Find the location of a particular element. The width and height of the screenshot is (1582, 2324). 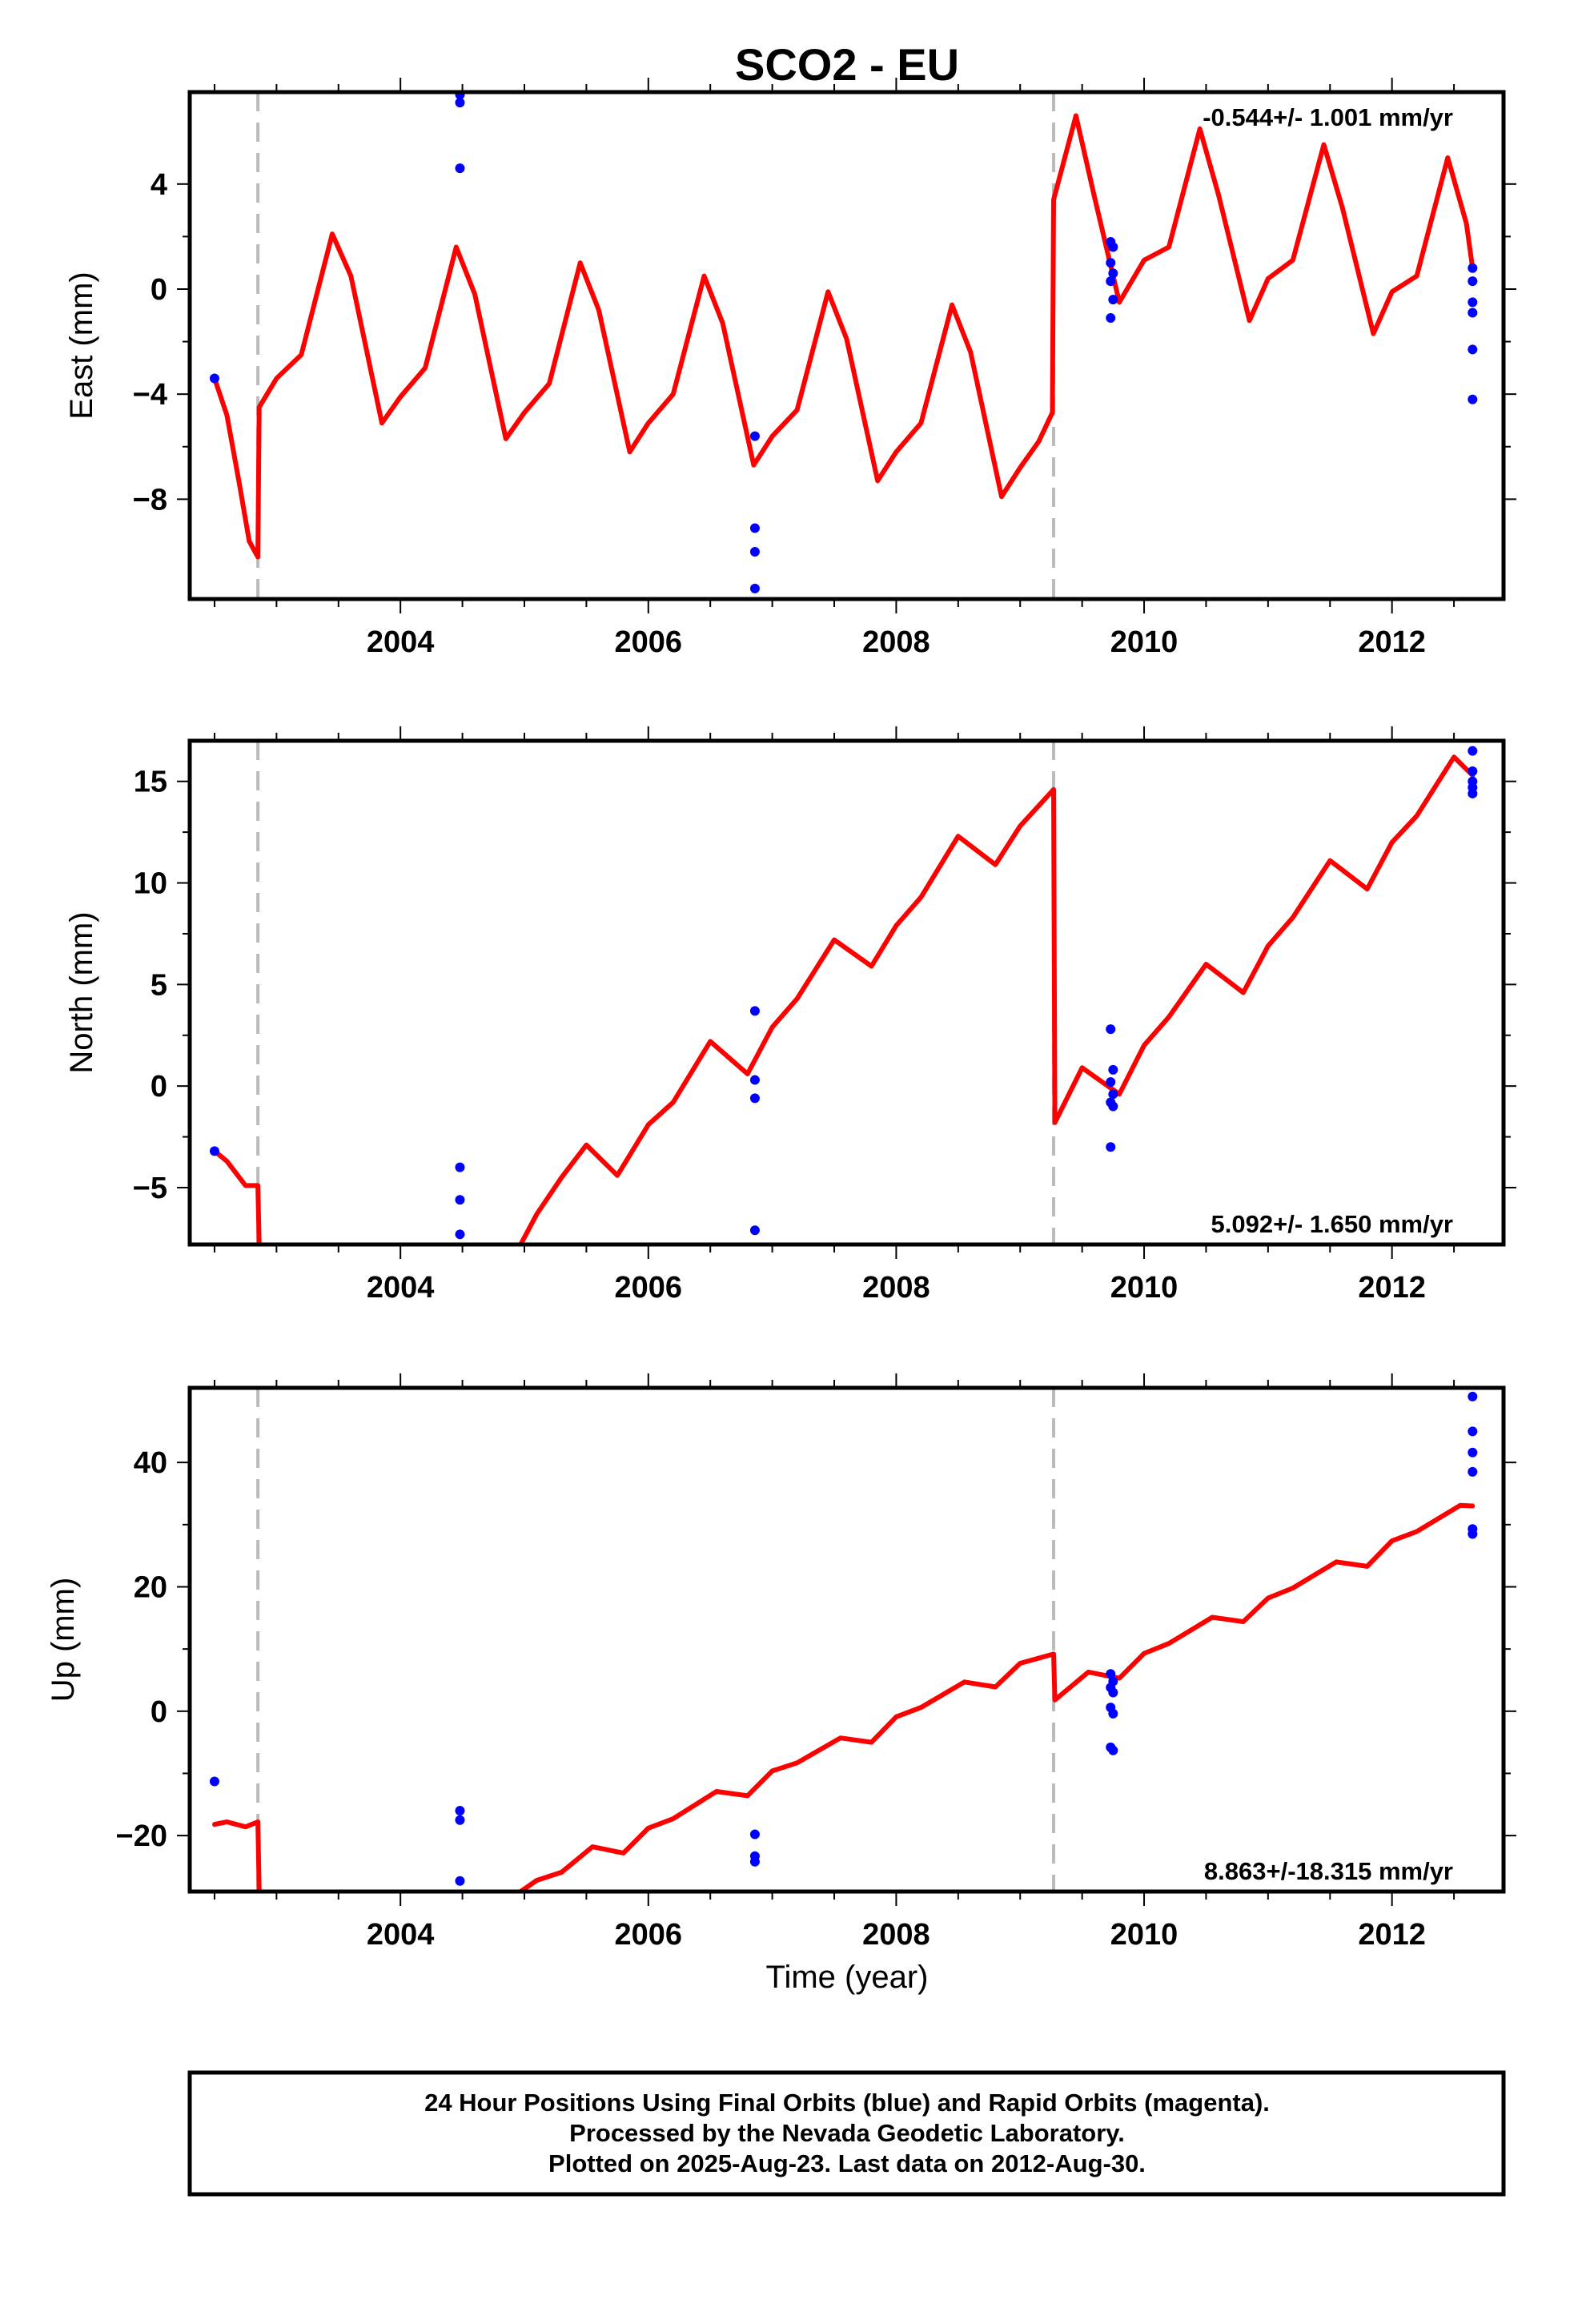

y-axis-label: North (mm) is located at coordinates (81, 992).